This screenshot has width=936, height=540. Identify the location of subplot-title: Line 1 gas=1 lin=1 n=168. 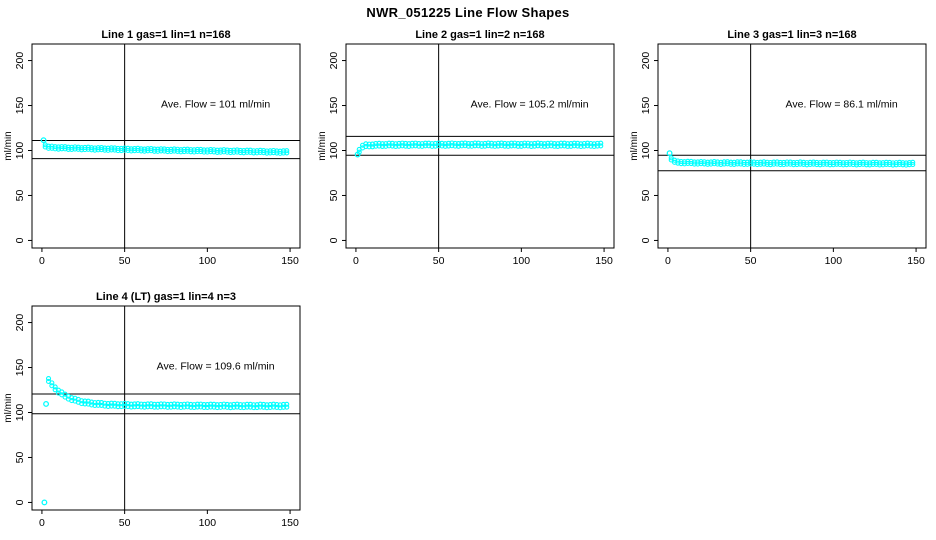
(165, 35).